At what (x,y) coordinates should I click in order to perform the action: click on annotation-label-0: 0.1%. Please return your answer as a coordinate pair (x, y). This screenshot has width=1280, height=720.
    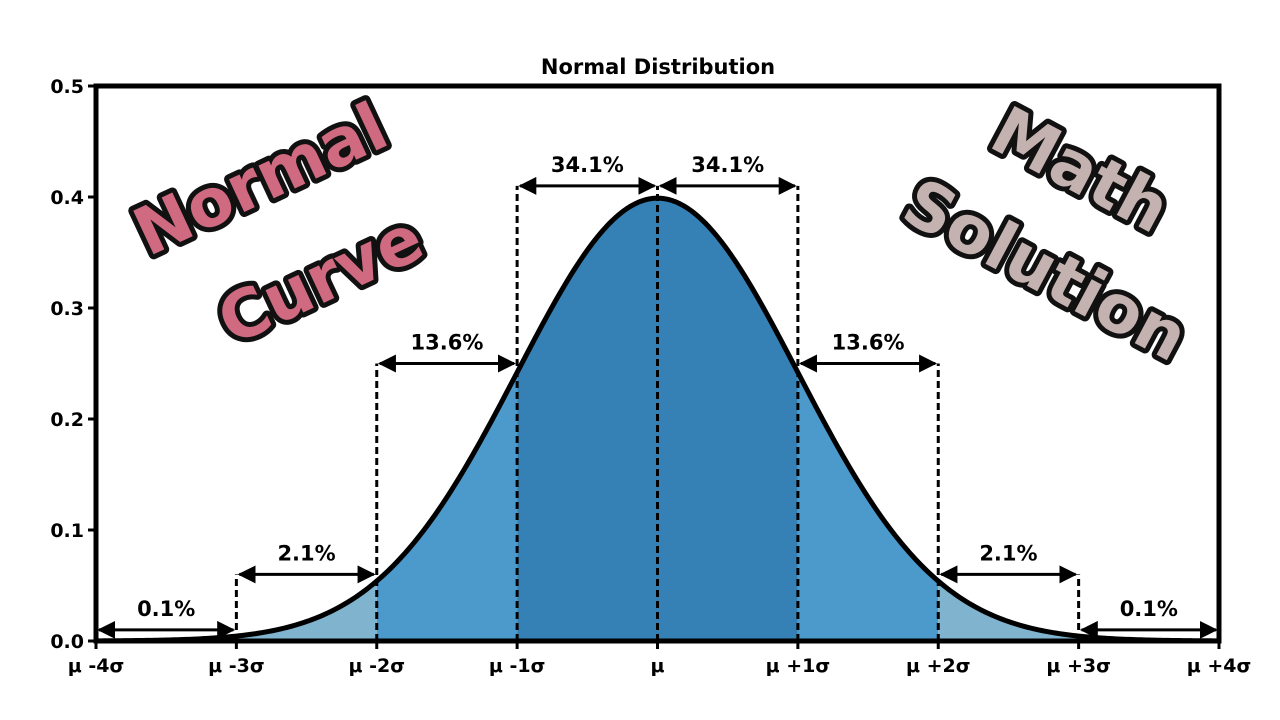
    Looking at the image, I should click on (166, 609).